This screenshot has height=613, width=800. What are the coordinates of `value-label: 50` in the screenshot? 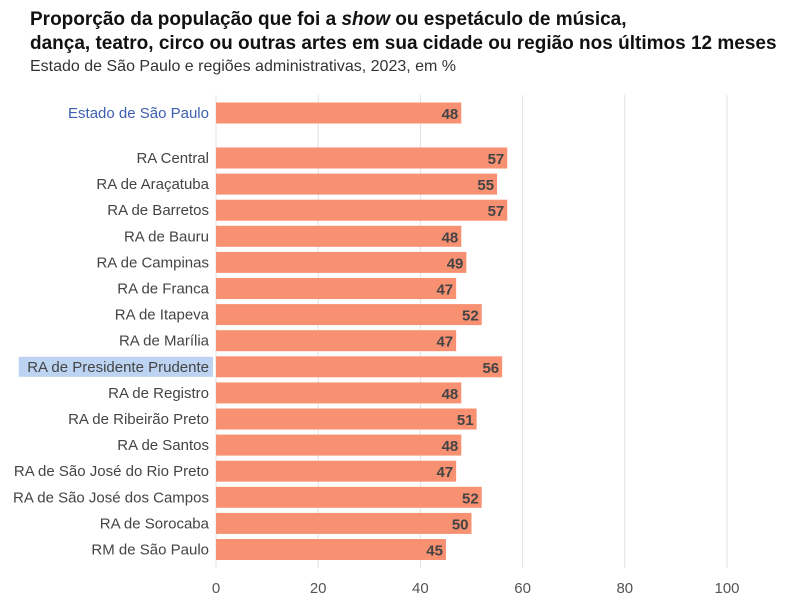 It's located at (460, 524).